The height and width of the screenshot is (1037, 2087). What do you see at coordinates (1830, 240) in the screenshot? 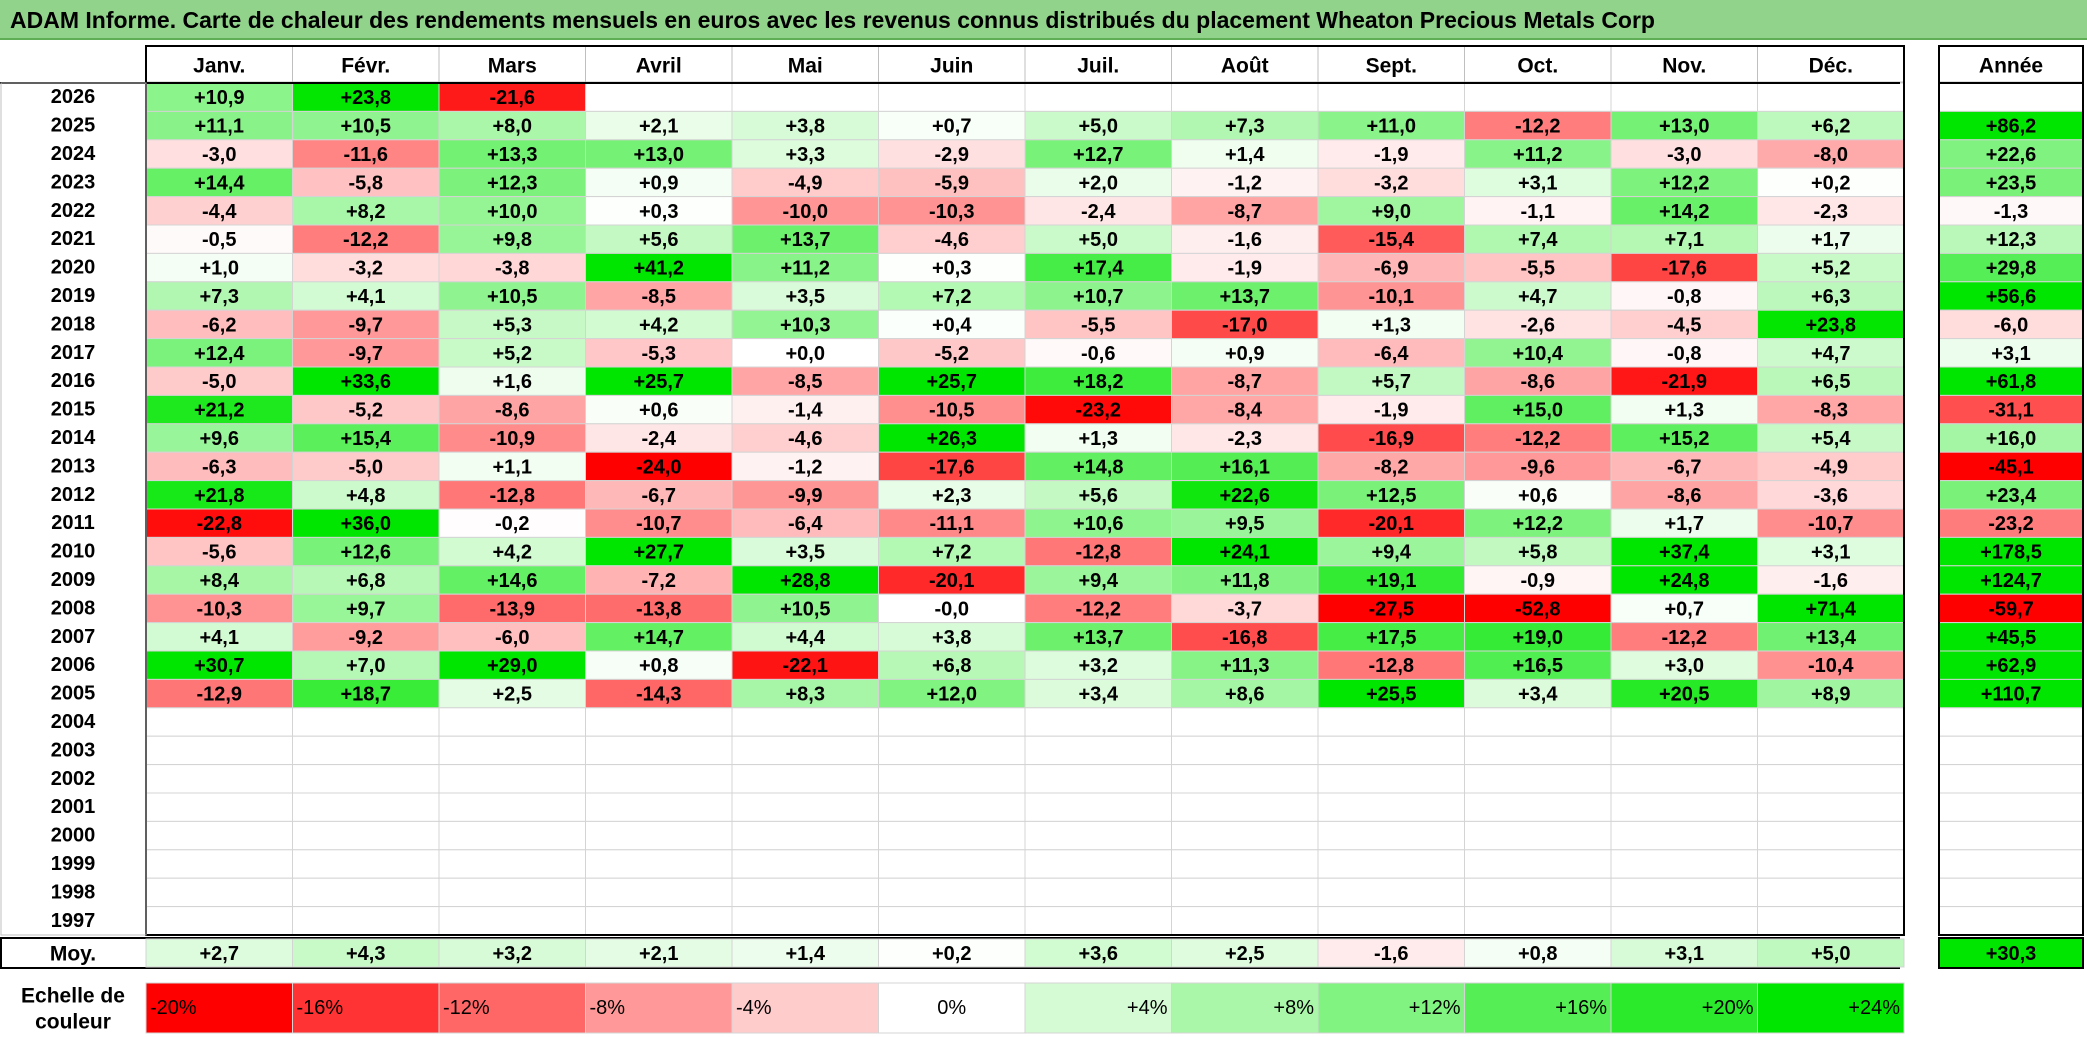
I see `heat-cell-value: +1,7` at bounding box center [1830, 240].